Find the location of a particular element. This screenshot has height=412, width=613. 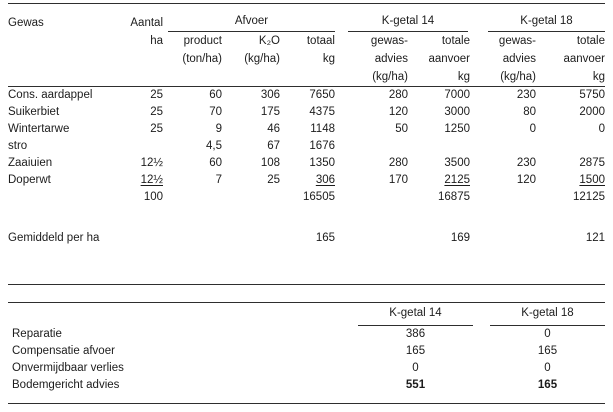

cell-totaal: 306 is located at coordinates (325, 180).